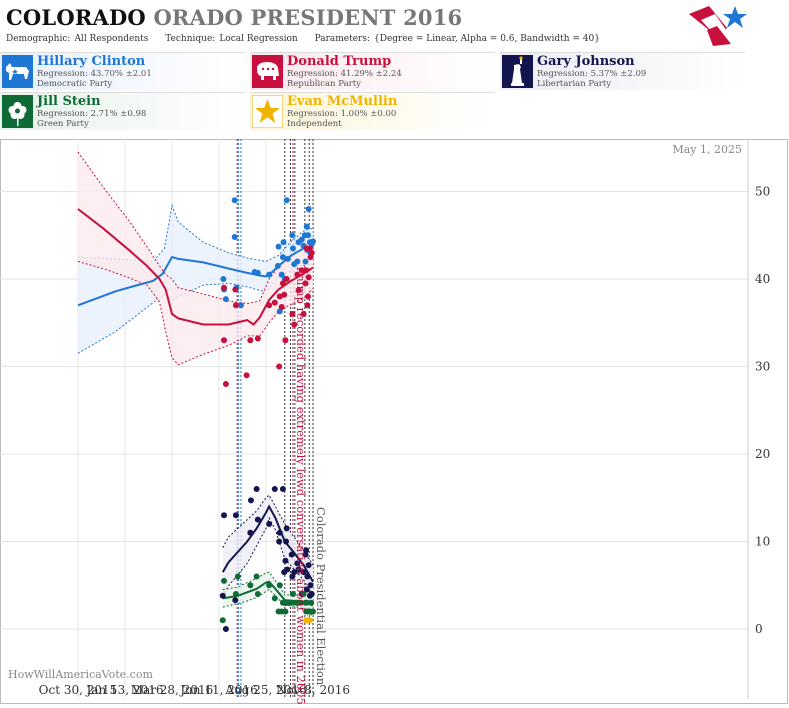  I want to click on y-tick-label: 40, so click(762, 279).